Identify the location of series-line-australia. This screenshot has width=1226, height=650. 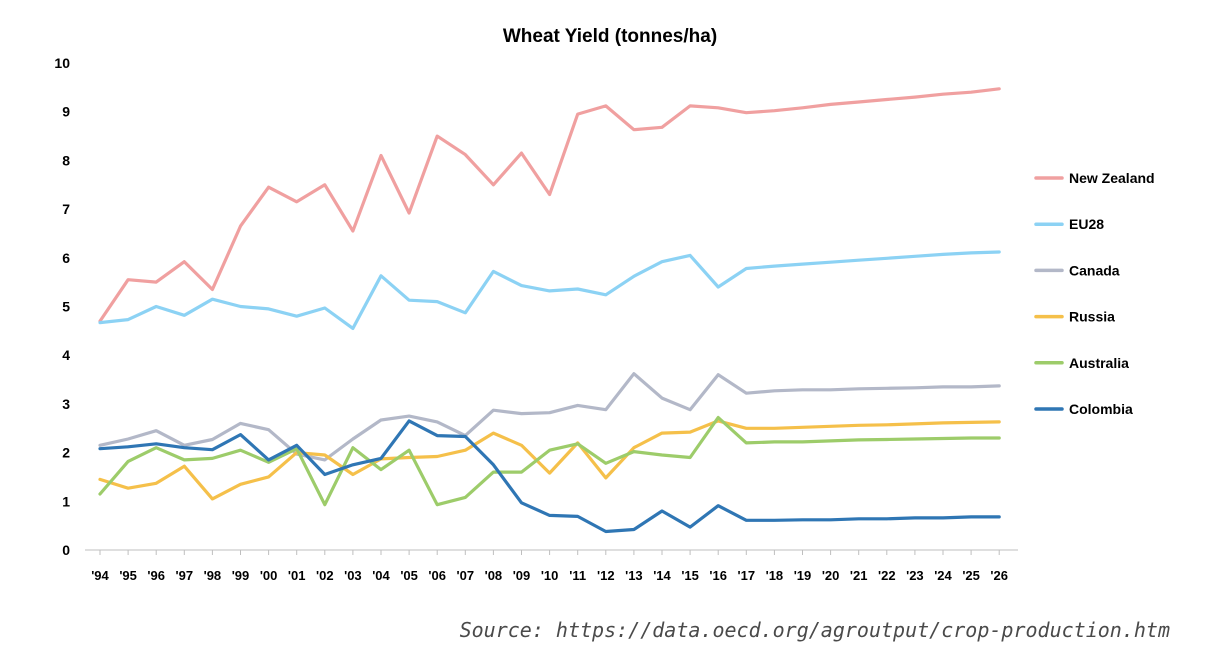
(549, 461).